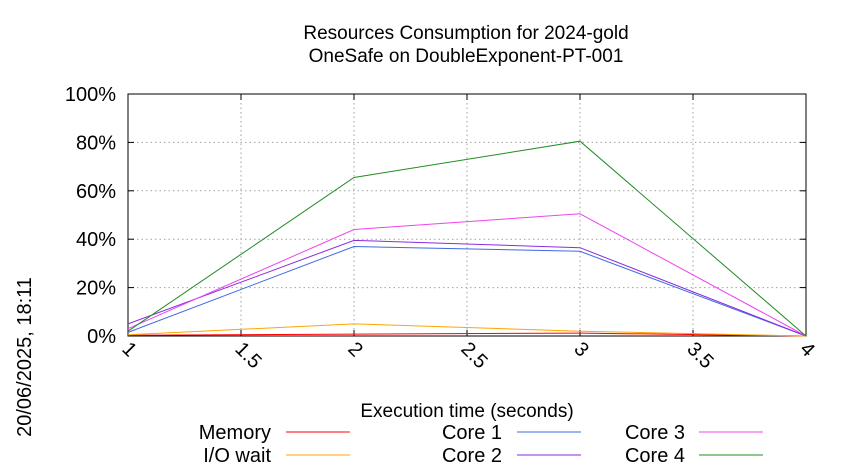 This screenshot has height=475, width=850. Describe the element at coordinates (472, 433) in the screenshot. I see `legend-label: Core 1` at that location.